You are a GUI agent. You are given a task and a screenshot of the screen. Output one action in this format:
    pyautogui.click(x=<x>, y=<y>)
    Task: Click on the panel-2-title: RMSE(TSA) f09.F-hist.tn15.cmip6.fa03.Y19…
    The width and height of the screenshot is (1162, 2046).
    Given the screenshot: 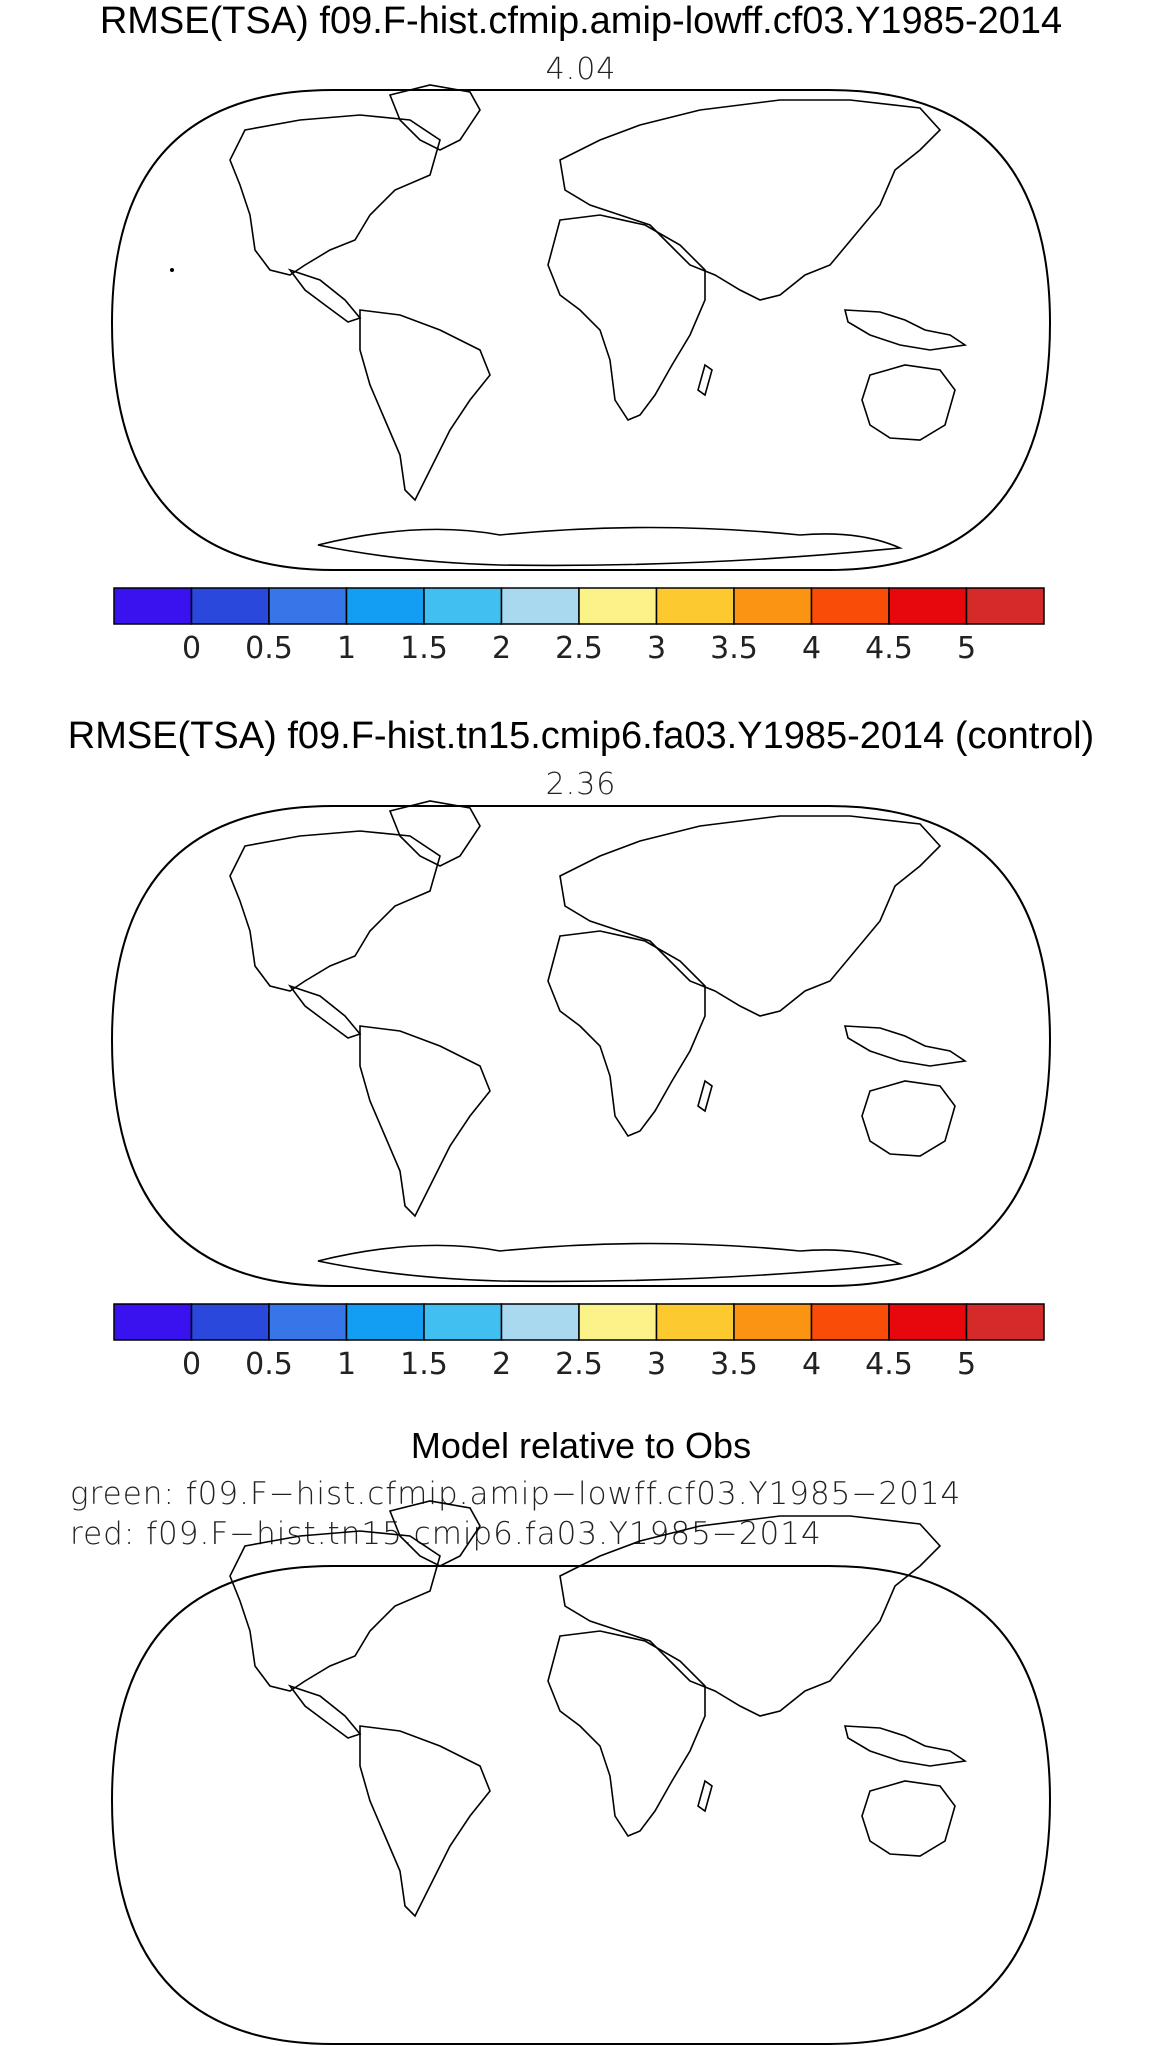 What is the action you would take?
    pyautogui.click(x=581, y=736)
    